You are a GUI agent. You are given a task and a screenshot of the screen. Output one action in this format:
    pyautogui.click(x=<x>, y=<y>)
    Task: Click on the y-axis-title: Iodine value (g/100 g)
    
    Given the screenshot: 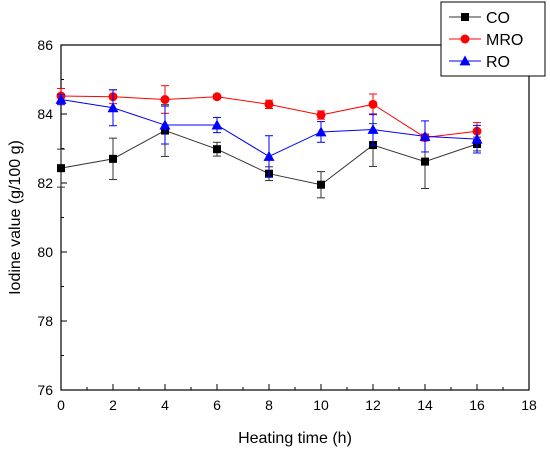 What is the action you would take?
    pyautogui.click(x=15, y=217)
    